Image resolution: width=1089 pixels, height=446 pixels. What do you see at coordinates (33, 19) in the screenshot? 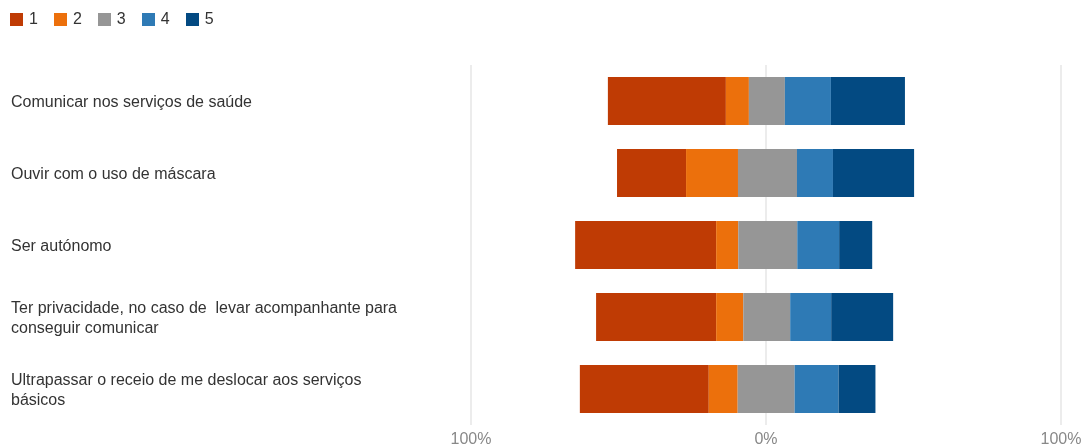
I see `legend-label: 1` at bounding box center [33, 19].